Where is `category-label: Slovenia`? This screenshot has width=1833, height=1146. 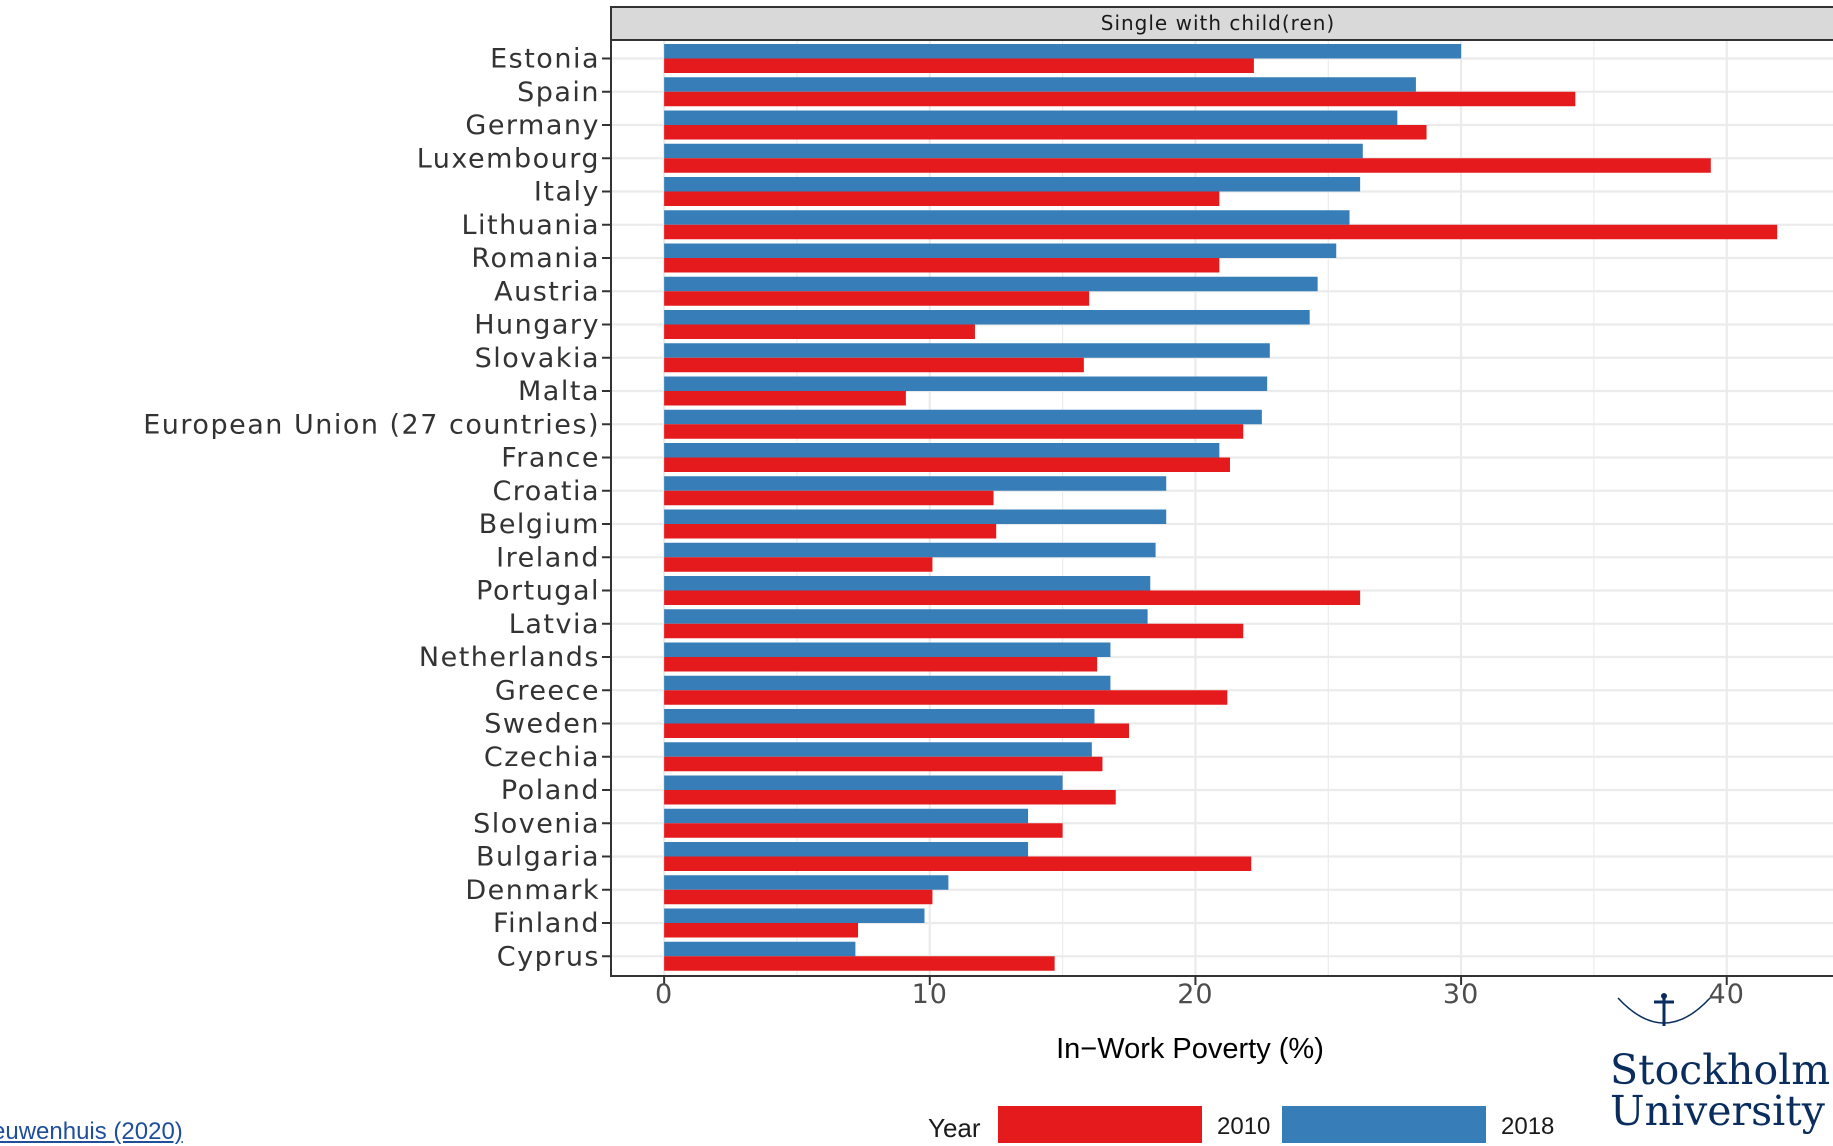 category-label: Slovenia is located at coordinates (536, 823).